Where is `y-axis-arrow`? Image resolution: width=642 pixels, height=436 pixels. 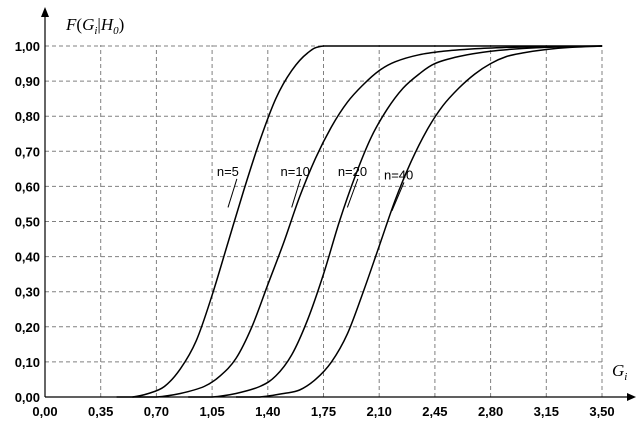 y-axis-arrow is located at coordinates (45, 12).